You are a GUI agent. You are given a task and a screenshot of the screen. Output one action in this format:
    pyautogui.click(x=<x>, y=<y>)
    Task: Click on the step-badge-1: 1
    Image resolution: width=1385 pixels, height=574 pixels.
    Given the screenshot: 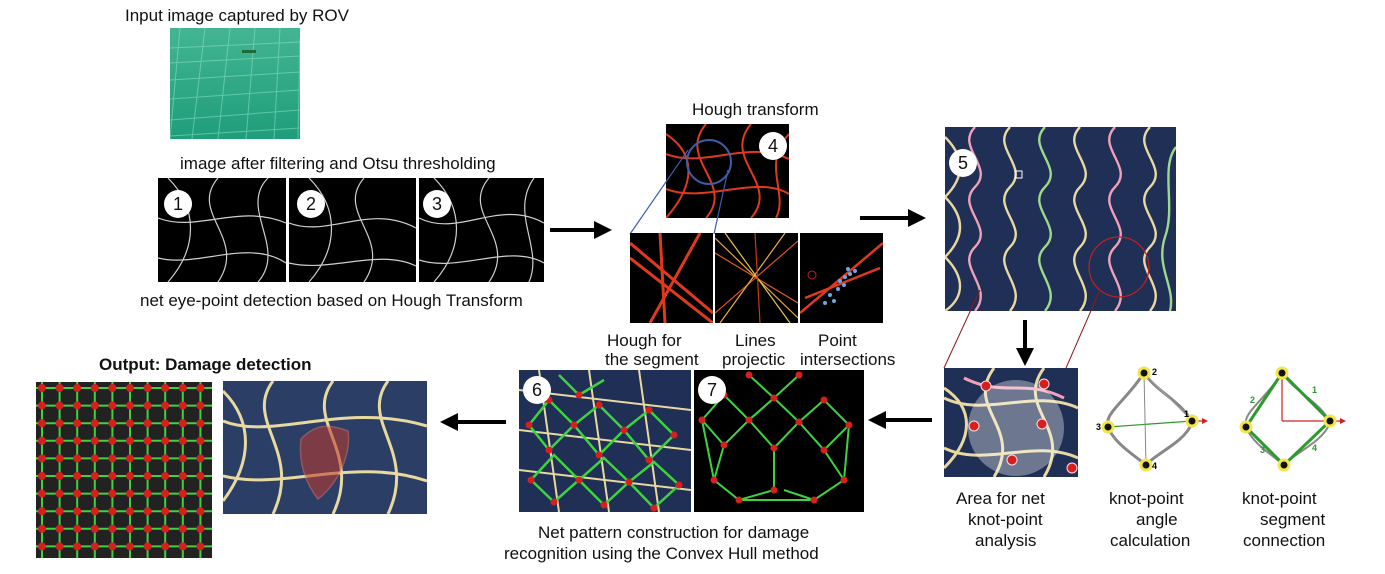 What is the action you would take?
    pyautogui.click(x=178, y=204)
    